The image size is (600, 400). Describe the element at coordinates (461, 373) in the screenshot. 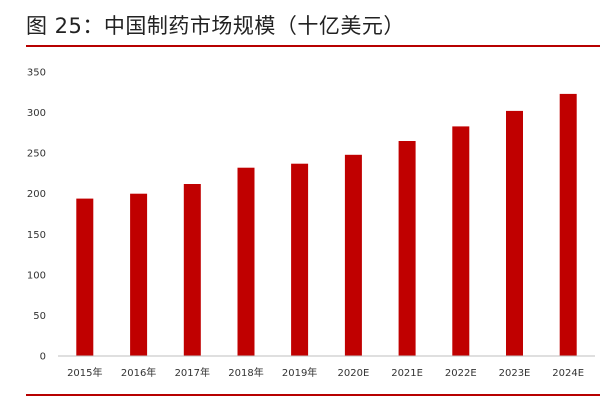

I see `x-tick-label: 2022E` at that location.